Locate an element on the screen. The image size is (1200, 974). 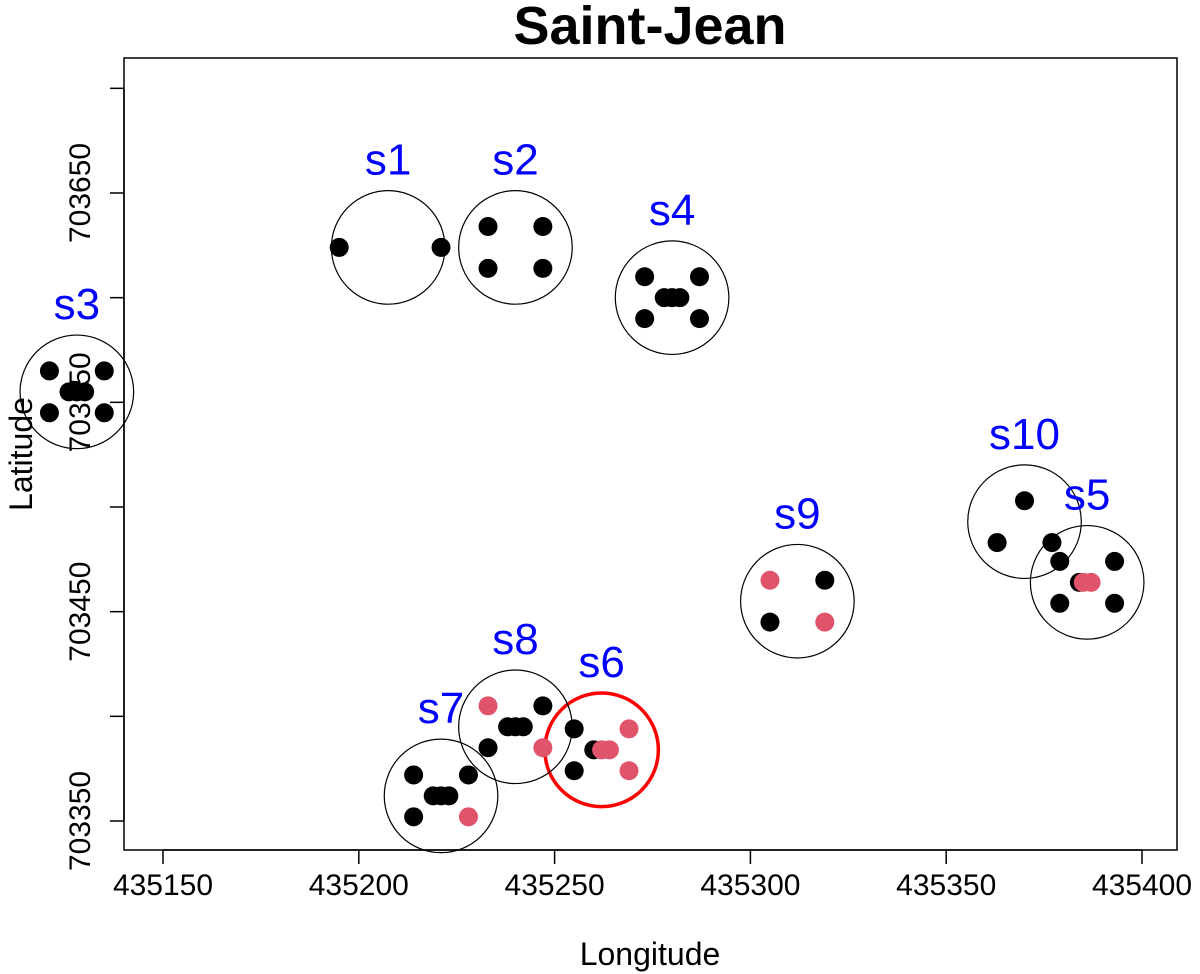
site-label-s8: s8 is located at coordinates (515, 639).